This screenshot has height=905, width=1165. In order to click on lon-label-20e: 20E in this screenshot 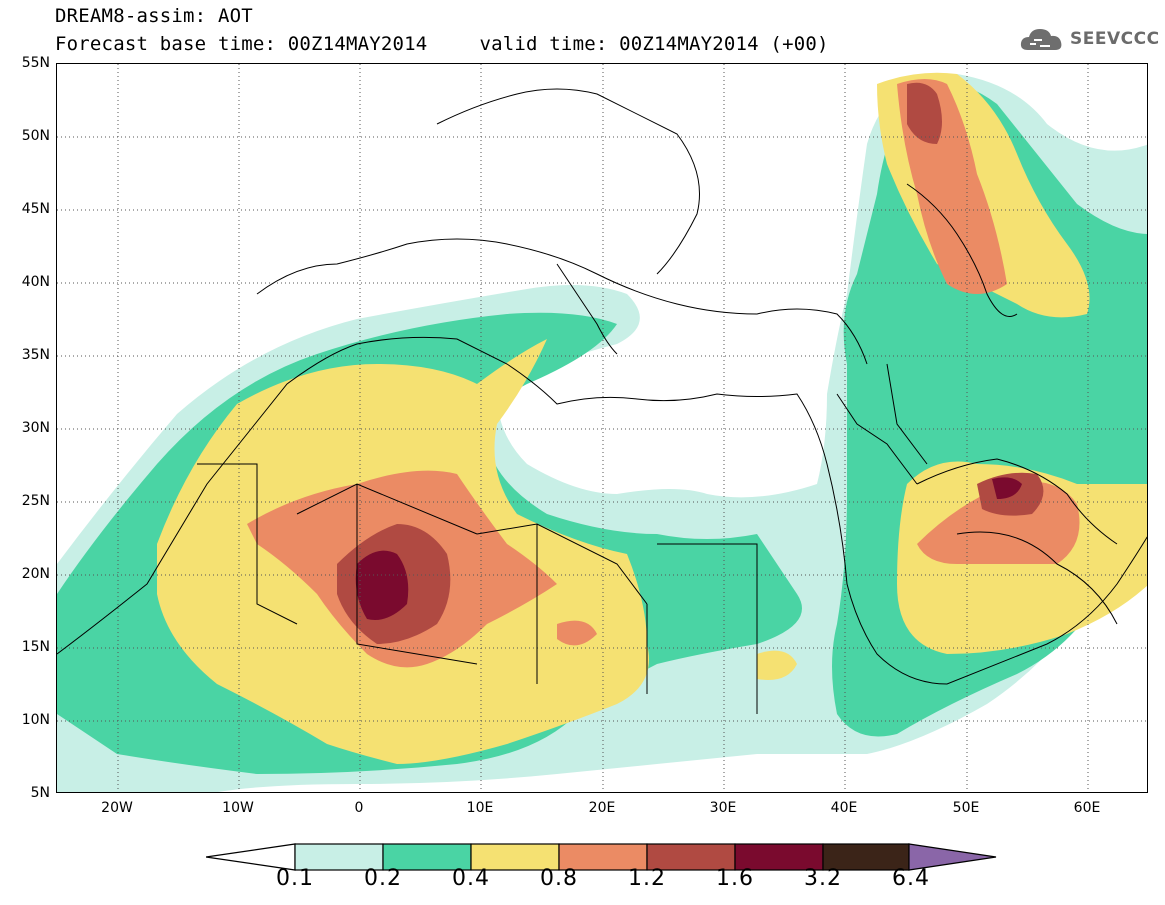, I will do `click(602, 808)`.